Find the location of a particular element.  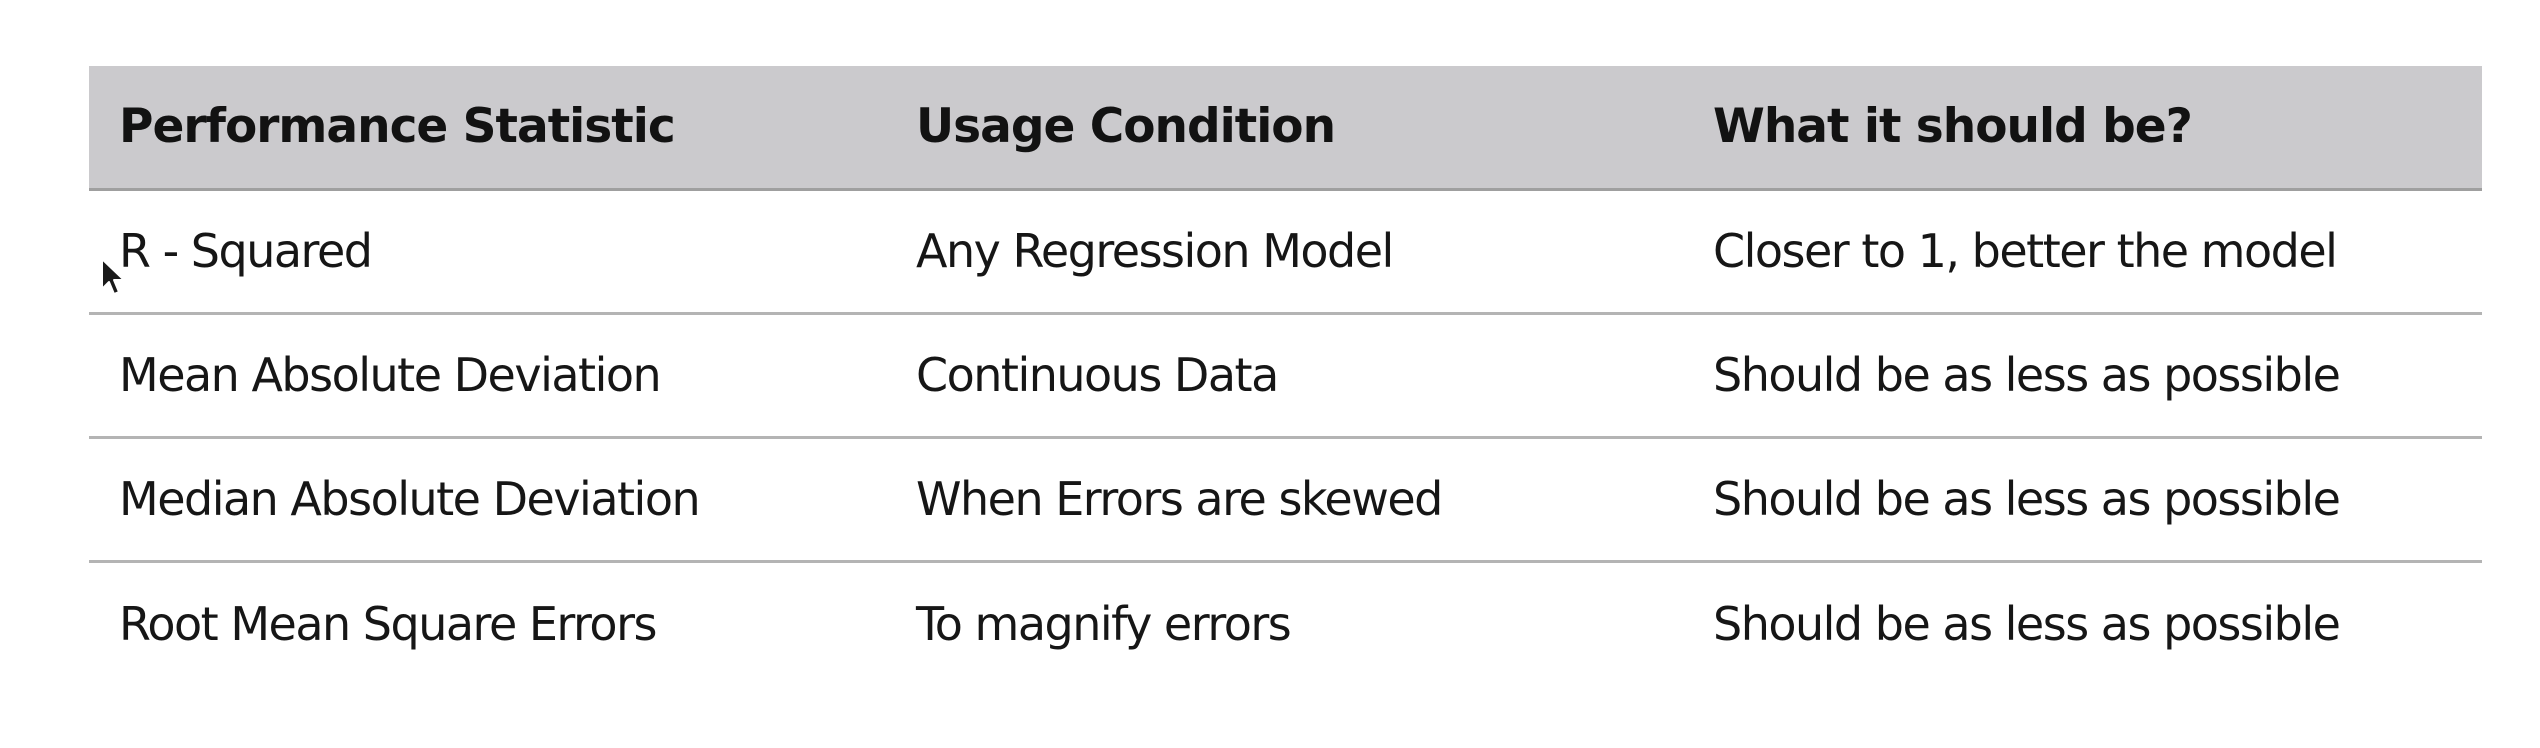

table-cell-usage: To magnify errors is located at coordinates (1284, 622).